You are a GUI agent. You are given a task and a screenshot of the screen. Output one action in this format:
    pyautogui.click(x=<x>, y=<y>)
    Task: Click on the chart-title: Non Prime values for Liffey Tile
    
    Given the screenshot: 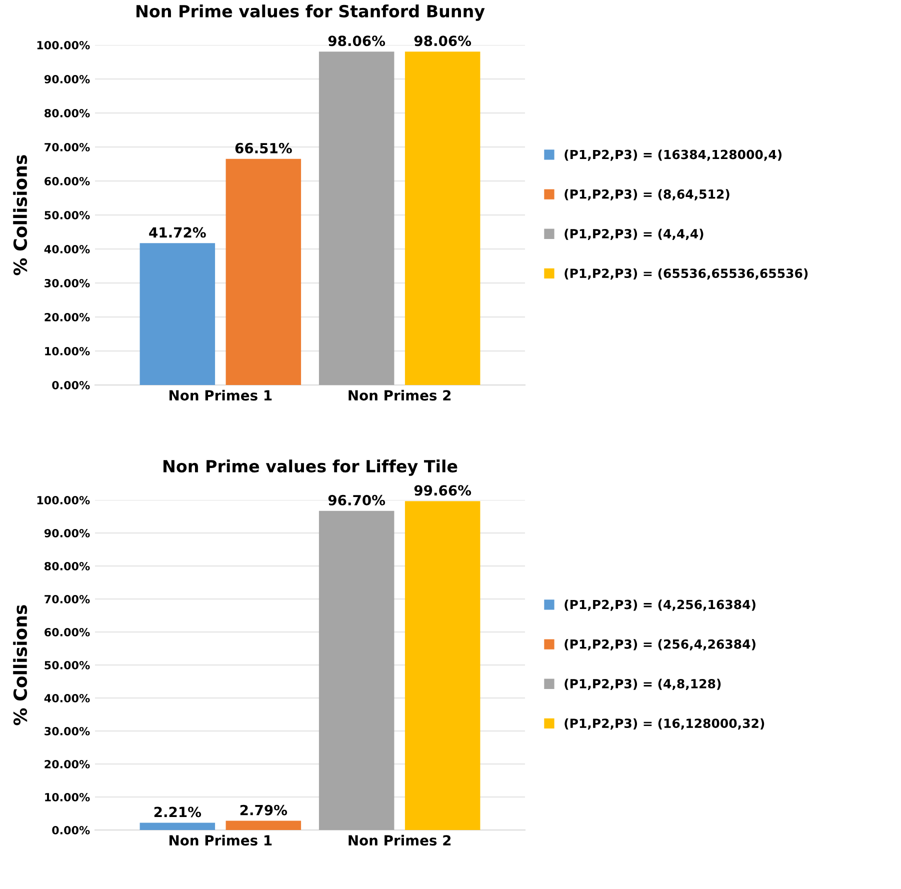 What is the action you would take?
    pyautogui.click(x=311, y=468)
    